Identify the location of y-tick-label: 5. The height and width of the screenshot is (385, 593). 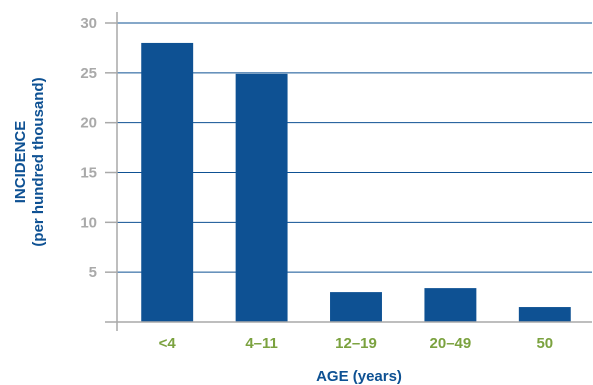
(93, 272).